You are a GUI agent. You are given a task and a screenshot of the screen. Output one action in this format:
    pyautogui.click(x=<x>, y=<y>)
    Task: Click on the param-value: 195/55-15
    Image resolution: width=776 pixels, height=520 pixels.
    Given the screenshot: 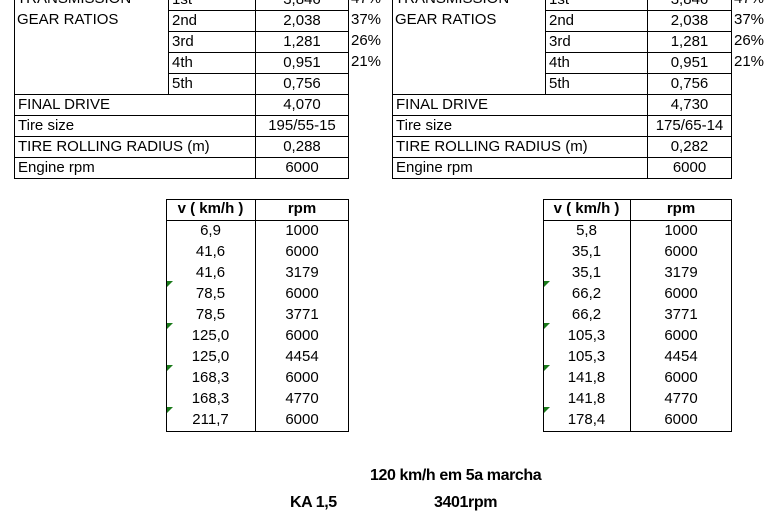 What is the action you would take?
    pyautogui.click(x=302, y=126)
    